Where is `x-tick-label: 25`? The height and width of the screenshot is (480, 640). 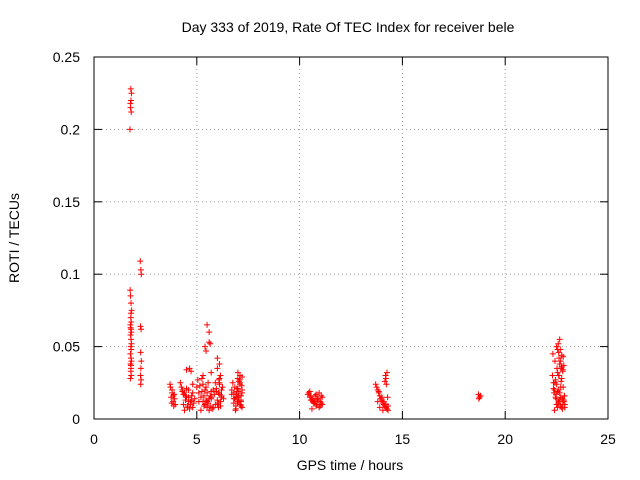 x-tick-label: 25 is located at coordinates (608, 439).